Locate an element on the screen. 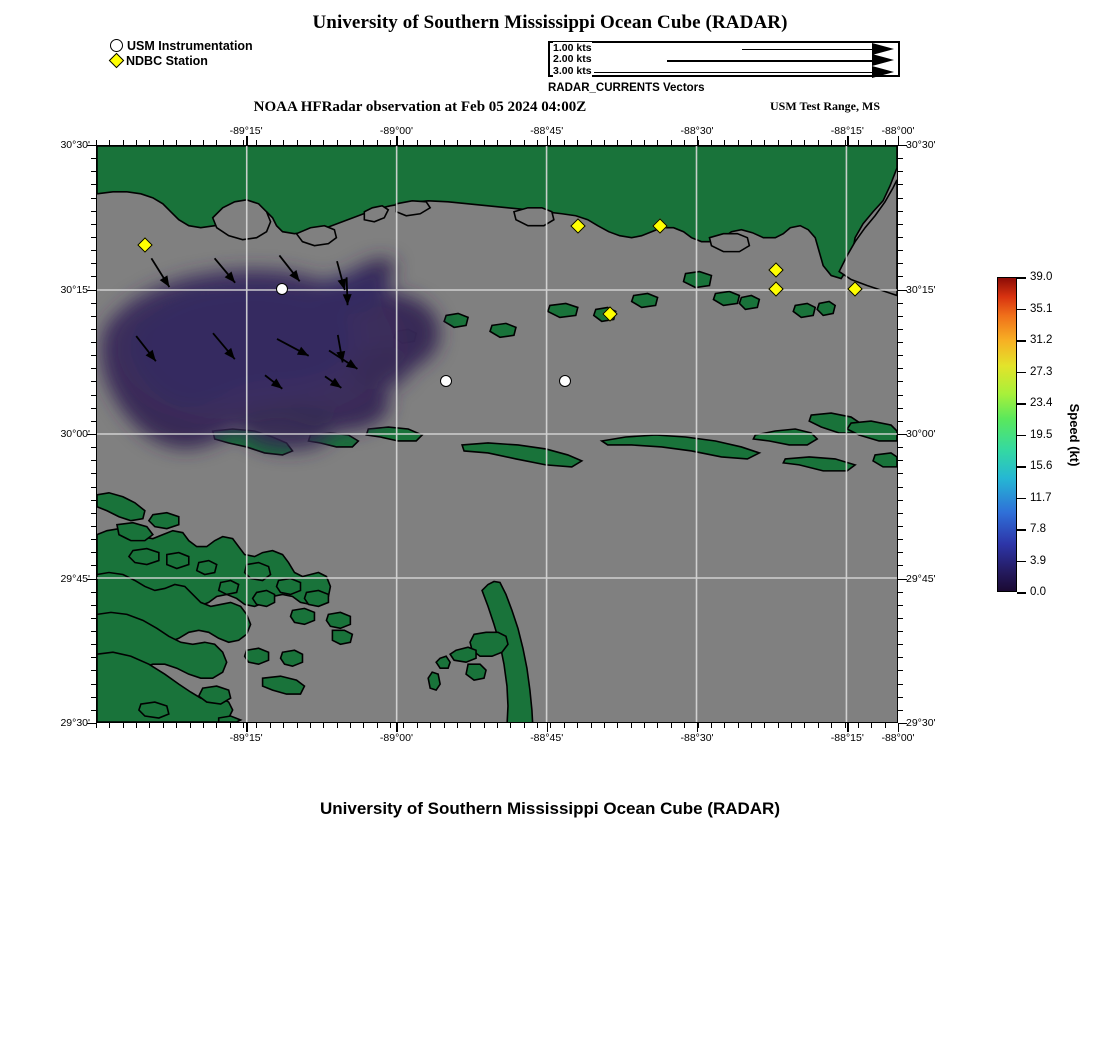 This screenshot has height=1050, width=1100. vector-scale-row-2: 2.00 kts is located at coordinates (724, 60).